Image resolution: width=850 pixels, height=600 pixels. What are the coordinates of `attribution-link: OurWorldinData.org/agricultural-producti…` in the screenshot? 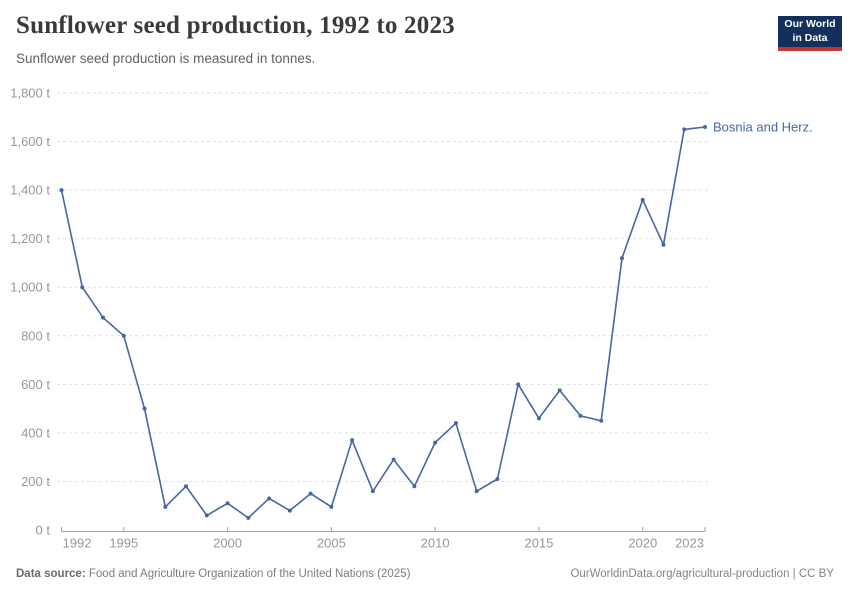 It's located at (702, 574).